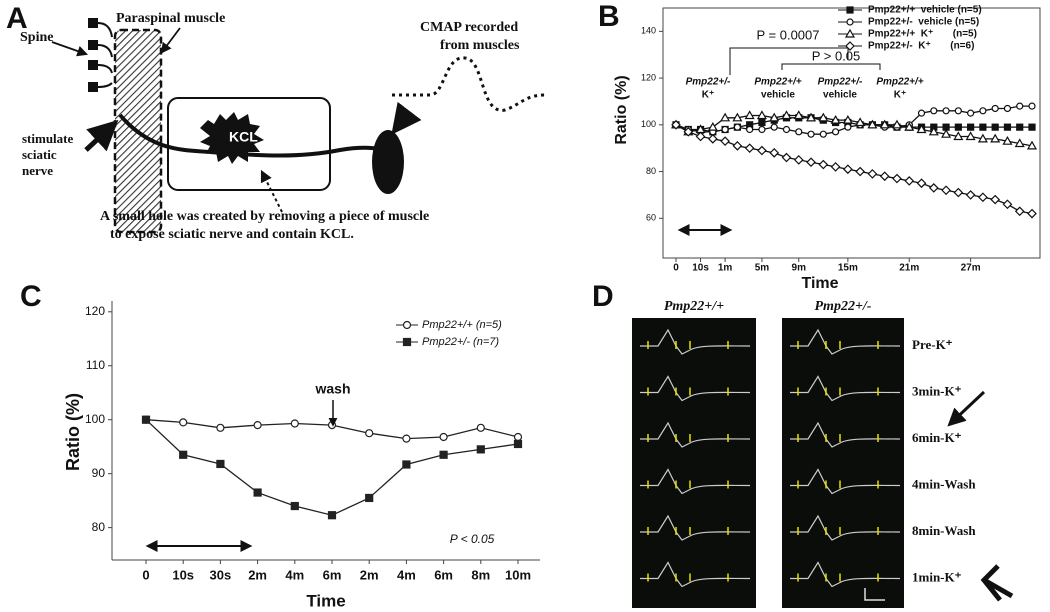  Describe the element at coordinates (777, 82) in the screenshot. I see `group-label: Pmp22+/+` at that location.